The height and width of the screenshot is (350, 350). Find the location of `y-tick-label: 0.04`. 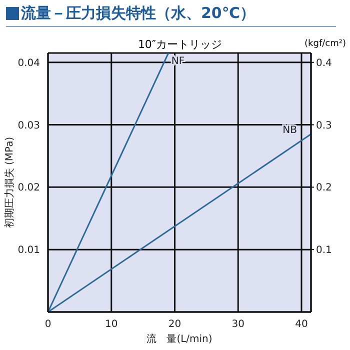

y-tick-label: 0.04 is located at coordinates (29, 63).